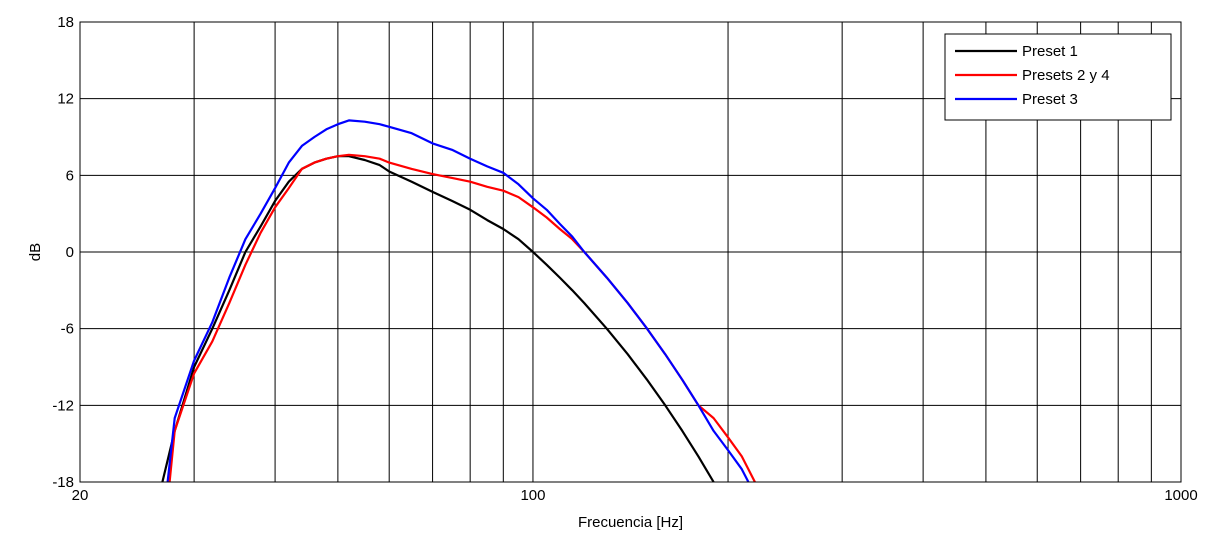 The width and height of the screenshot is (1209, 540). Describe the element at coordinates (65, 22) in the screenshot. I see `y-tick-label: 18` at that location.